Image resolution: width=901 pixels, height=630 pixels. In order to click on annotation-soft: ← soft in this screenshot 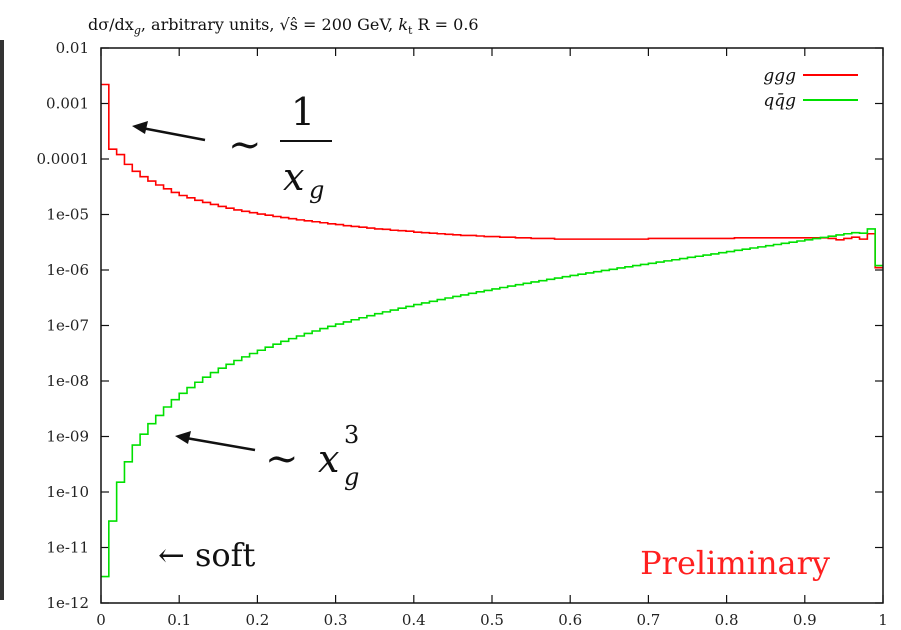, I will do `click(207, 555)`.